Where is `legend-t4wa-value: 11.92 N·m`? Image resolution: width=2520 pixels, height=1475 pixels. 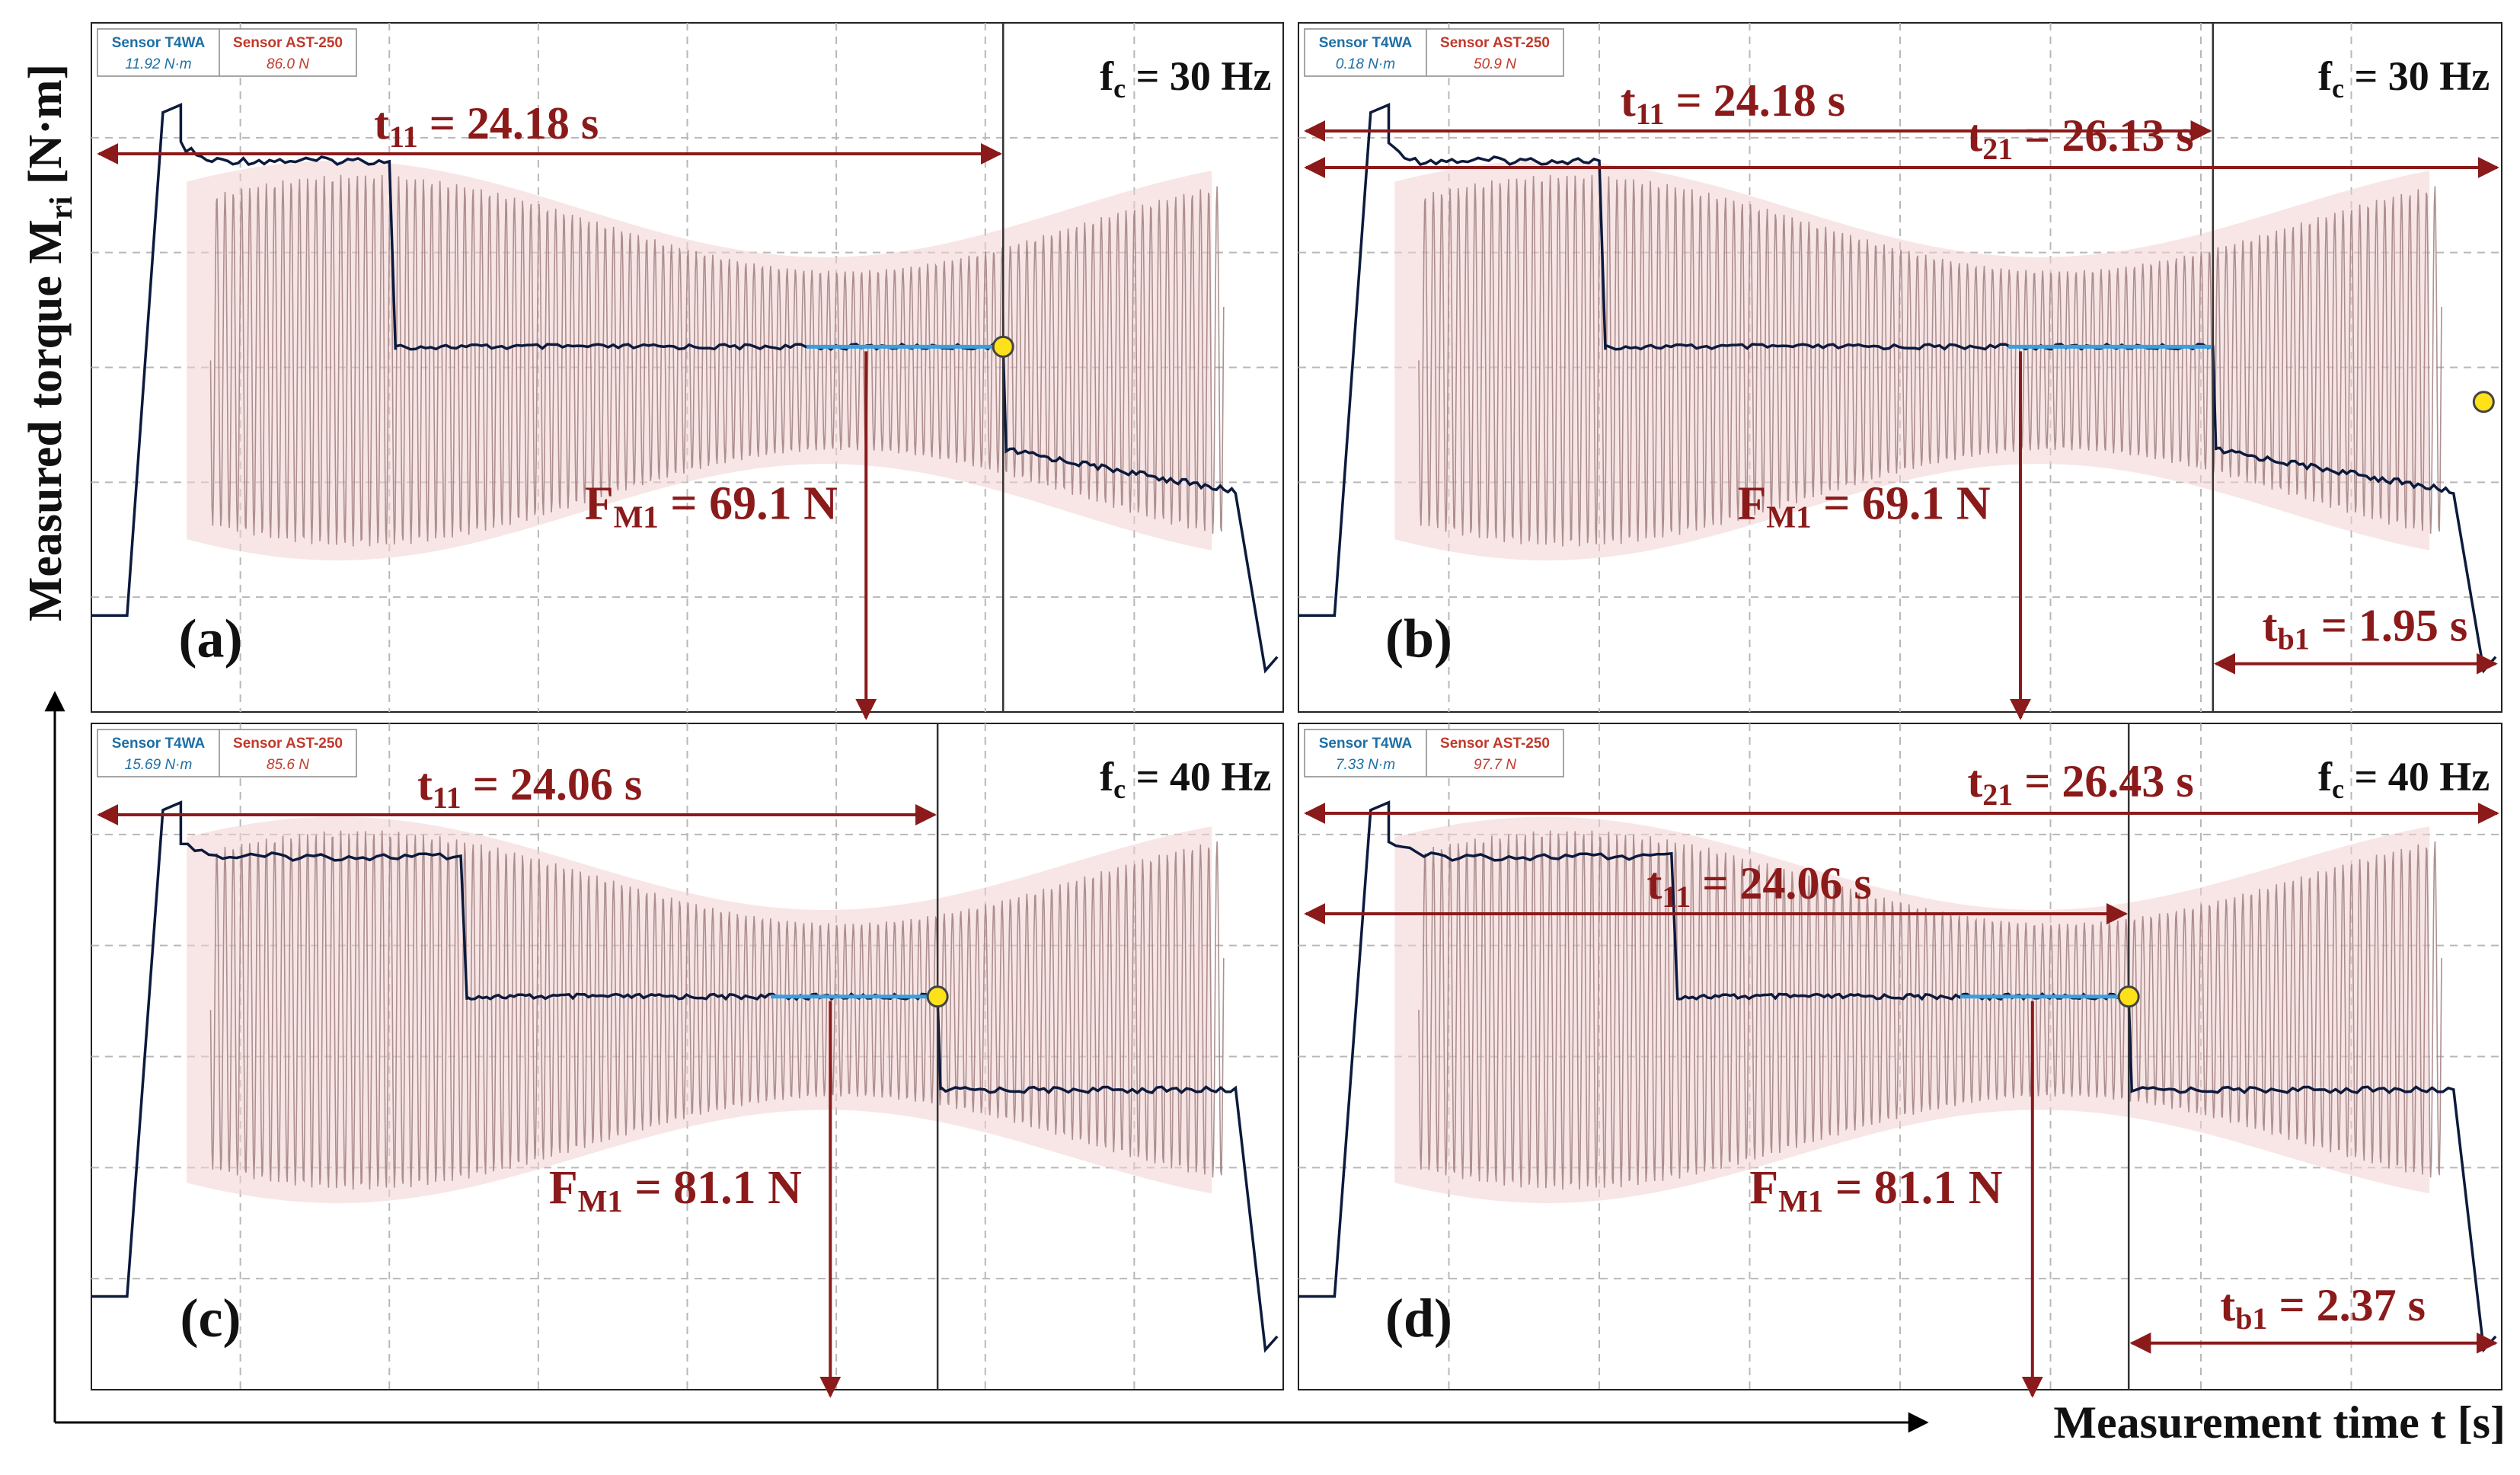 legend-t4wa-value: 11.92 N·m is located at coordinates (158, 64).